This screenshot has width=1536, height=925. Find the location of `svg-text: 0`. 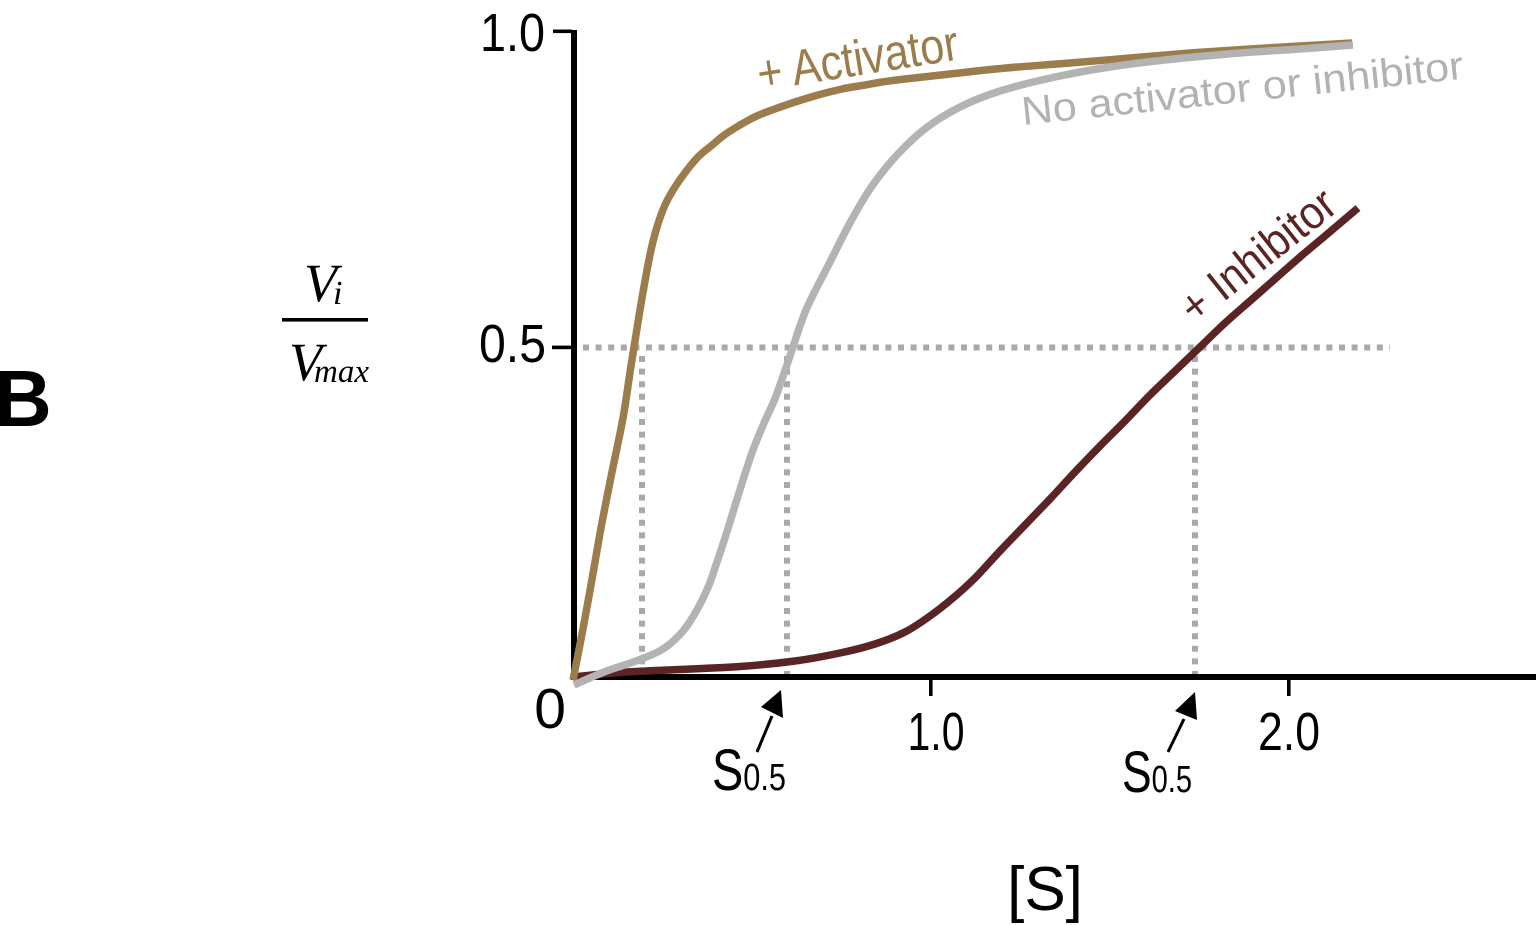

svg-text: 0 is located at coordinates (550, 709).